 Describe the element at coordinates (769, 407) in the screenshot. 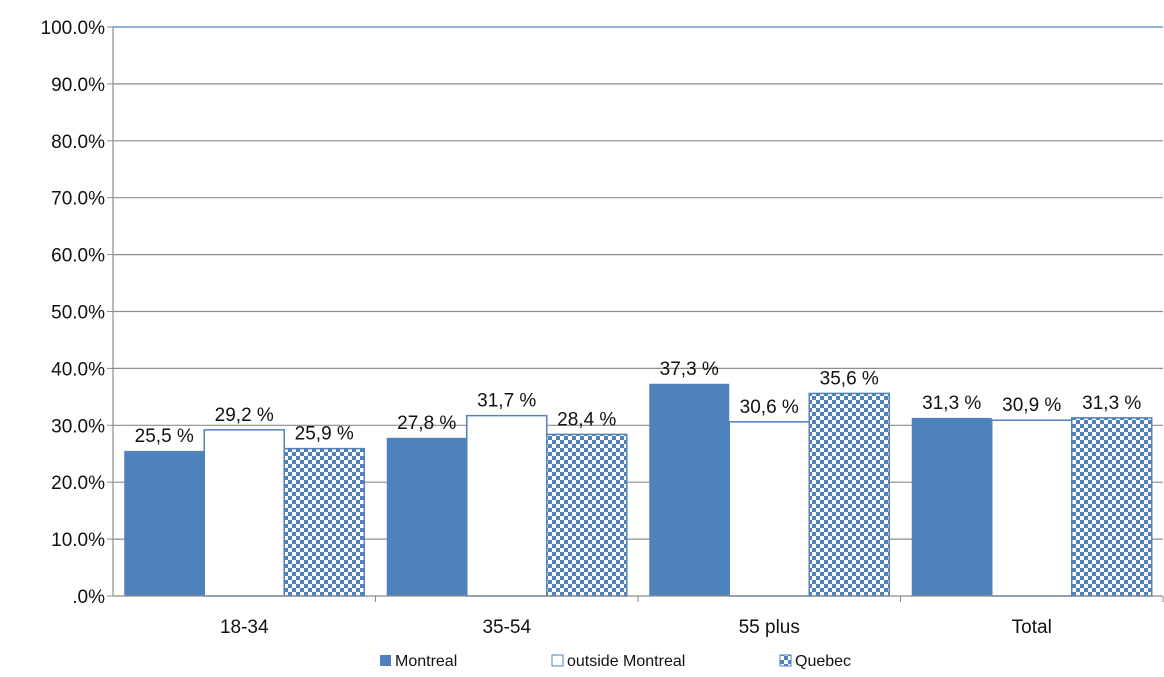

I see `data-label: 30,6 %` at that location.